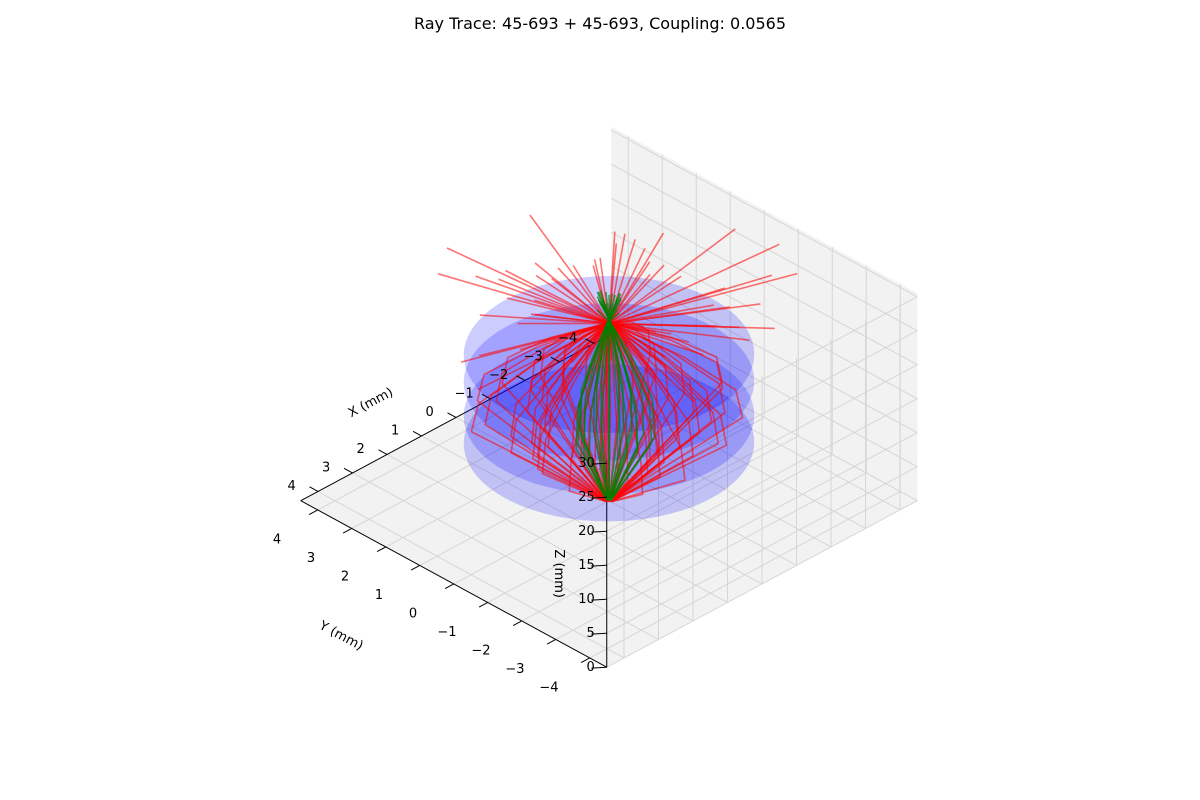  I want to click on y-tick-label: −3, so click(514, 669).